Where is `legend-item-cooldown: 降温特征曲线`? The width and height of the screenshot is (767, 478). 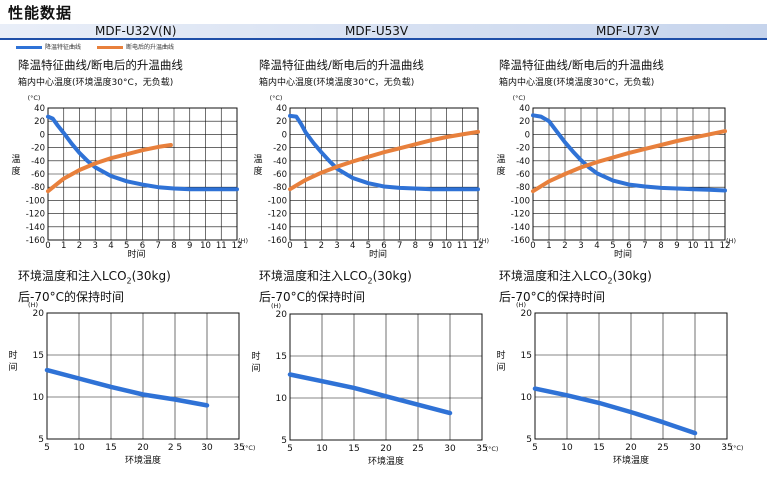 legend-item-cooldown: 降温特征曲线 is located at coordinates (48, 46).